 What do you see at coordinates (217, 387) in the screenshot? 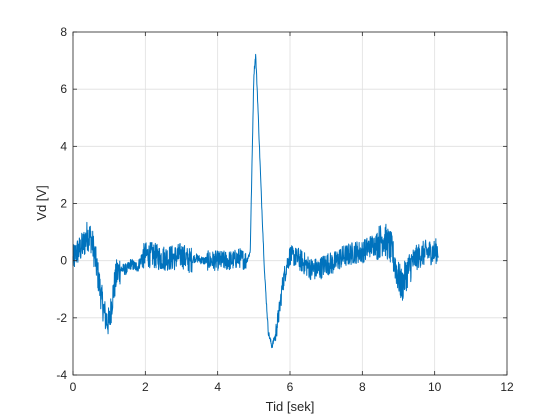
I see `x-tick-label: 4` at bounding box center [217, 387].